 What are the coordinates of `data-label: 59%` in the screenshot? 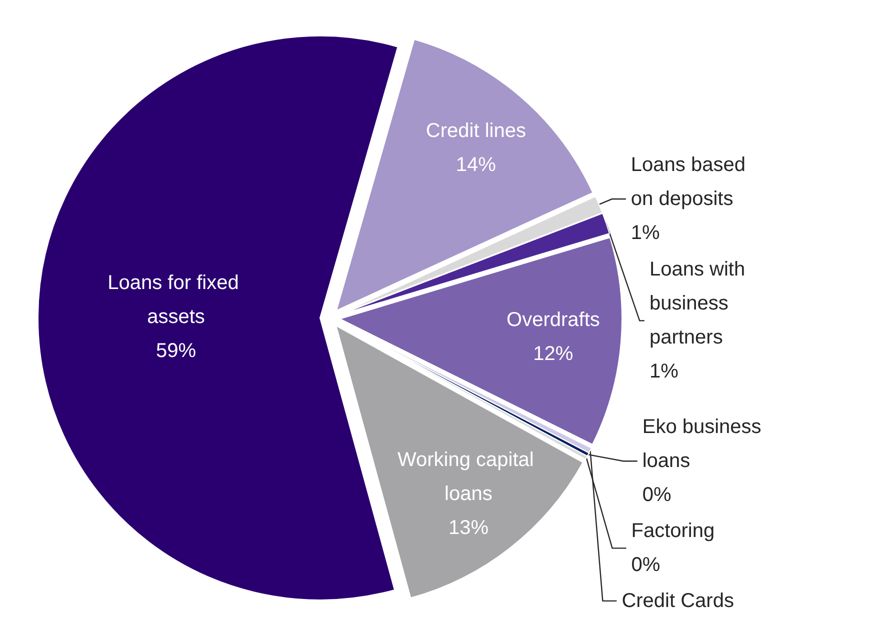 It's located at (176, 351).